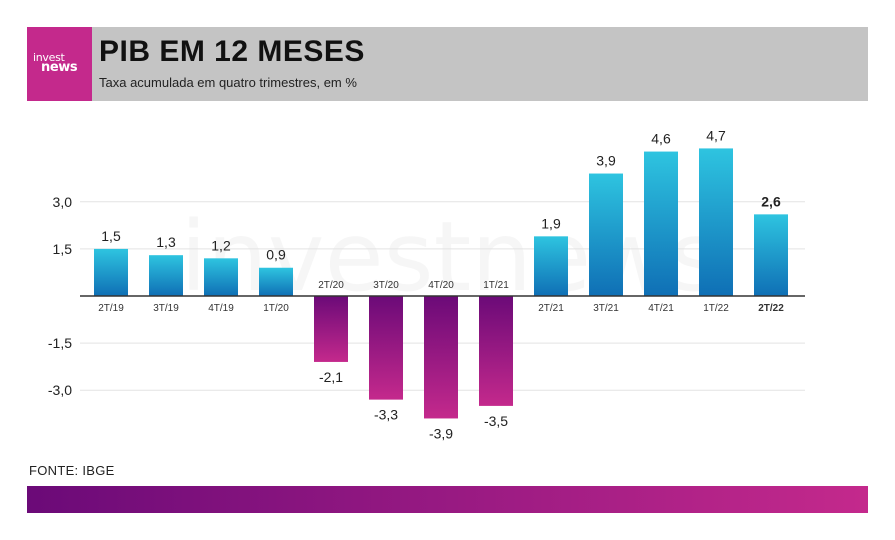 The height and width of the screenshot is (540, 895). I want to click on data-label: -3,9, so click(441, 433).